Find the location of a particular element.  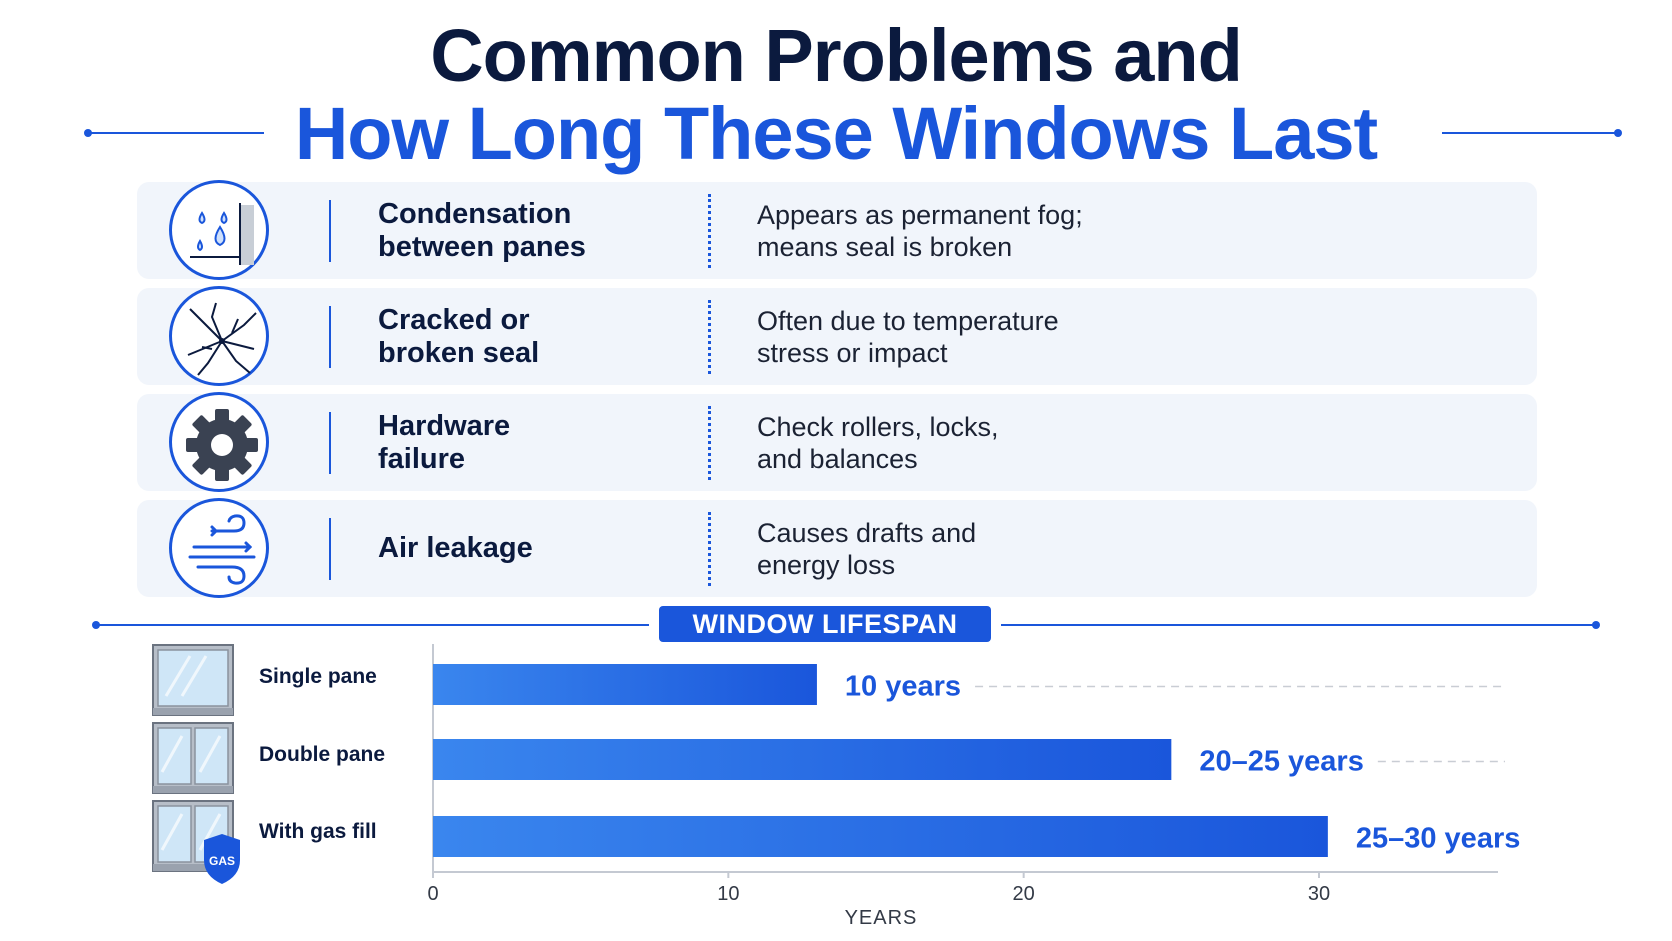

x-tick-label: 0 is located at coordinates (432, 894).